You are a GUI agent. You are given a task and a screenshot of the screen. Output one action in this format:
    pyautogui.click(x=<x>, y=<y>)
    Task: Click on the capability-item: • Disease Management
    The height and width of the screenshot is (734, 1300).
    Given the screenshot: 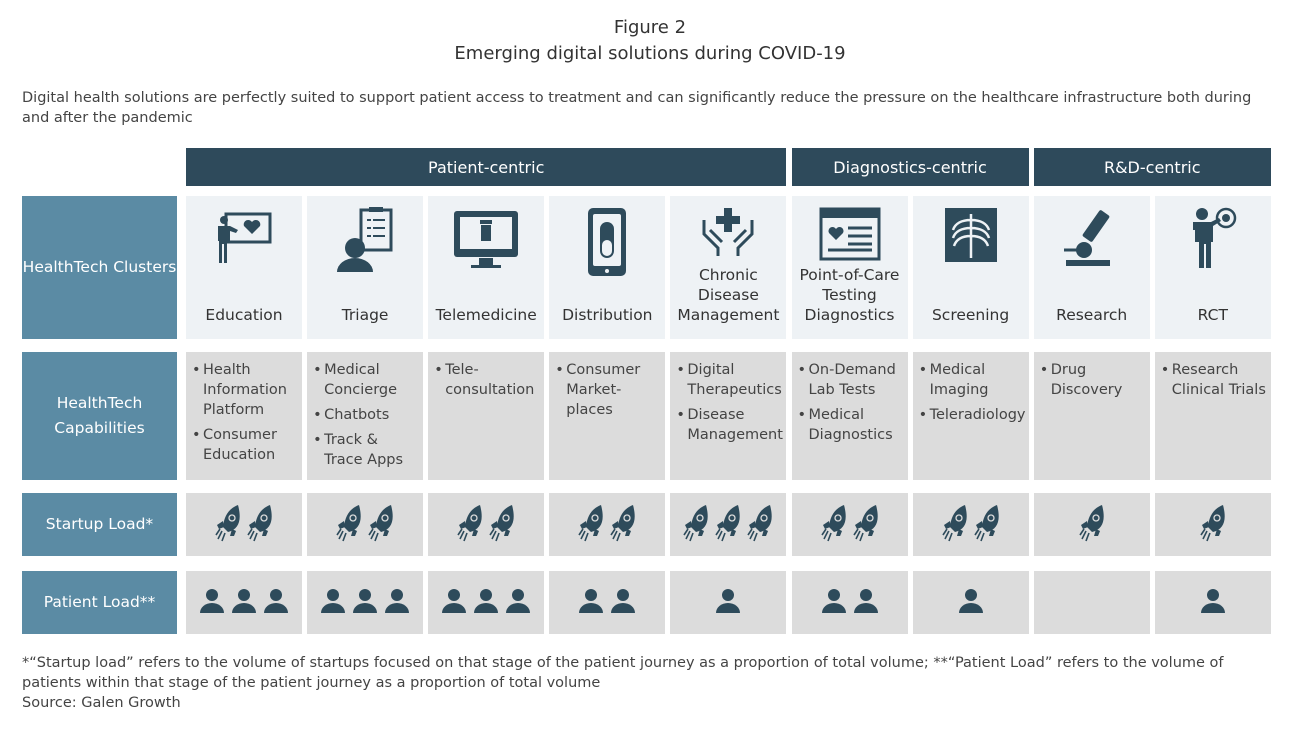 What is the action you would take?
    pyautogui.click(x=729, y=425)
    